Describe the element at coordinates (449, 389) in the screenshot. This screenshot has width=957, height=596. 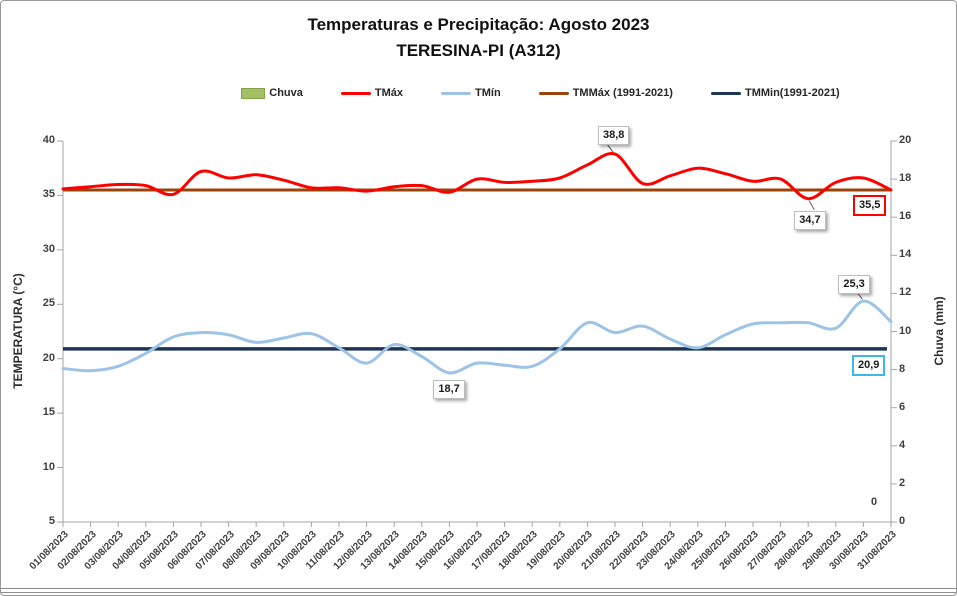
I see `data-label-18-7: 18,7` at that location.